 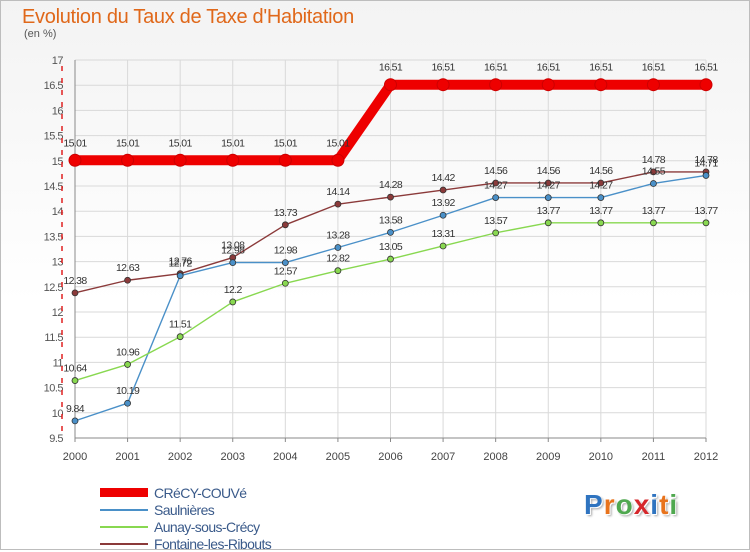 I want to click on y-tick-label: 9.5, so click(x=56, y=439).